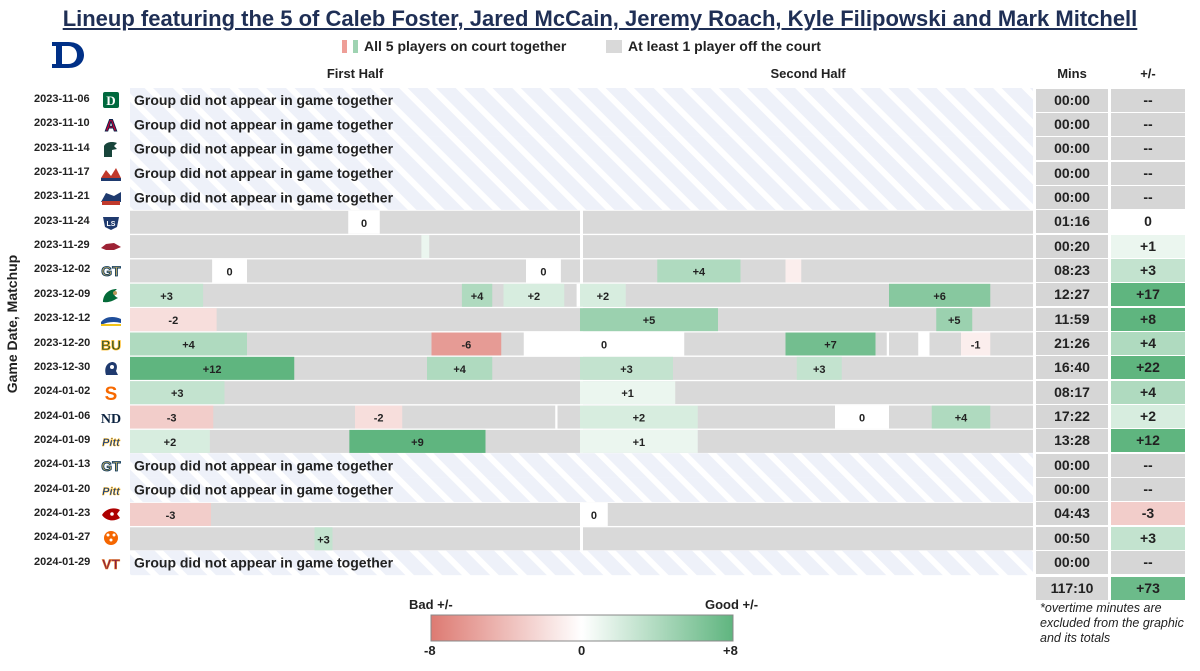 This screenshot has height=671, width=1200. I want to click on game-date-label: 2023-11-14, so click(62, 147).